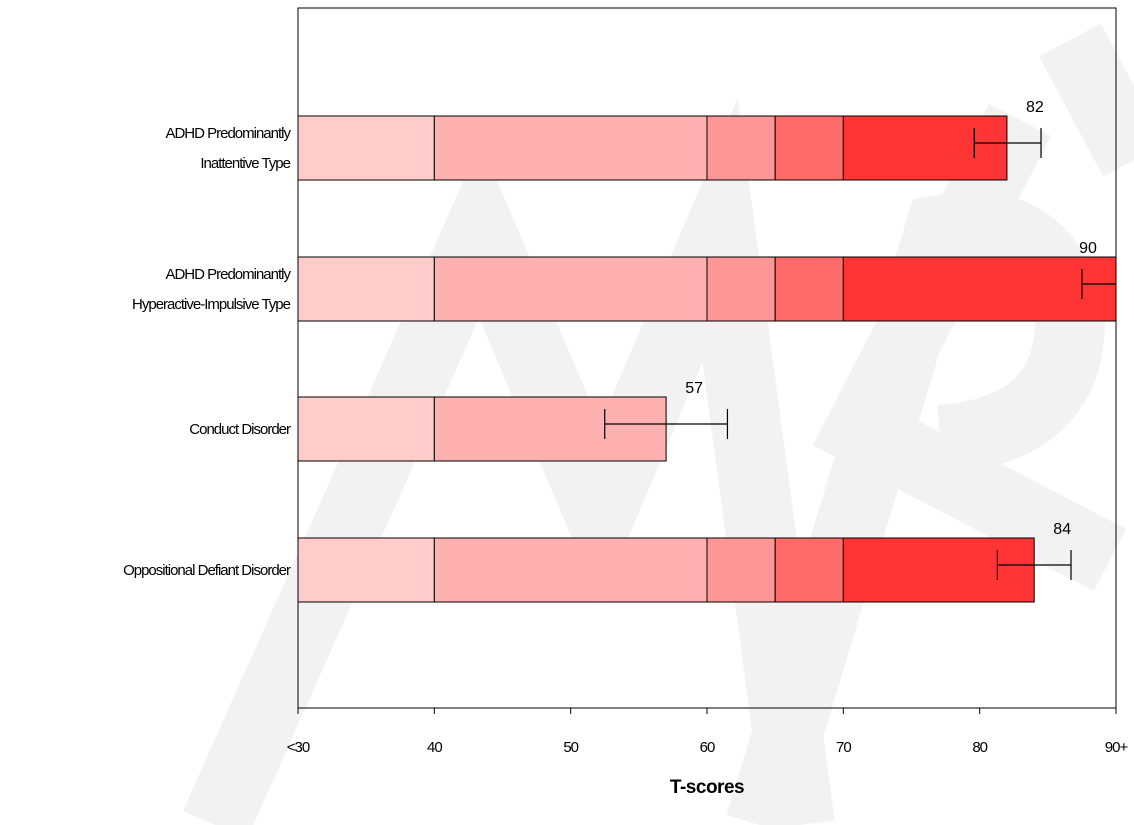 This screenshot has width=1134, height=825. What do you see at coordinates (707, 787) in the screenshot?
I see `x-axis-title: T-scores` at bounding box center [707, 787].